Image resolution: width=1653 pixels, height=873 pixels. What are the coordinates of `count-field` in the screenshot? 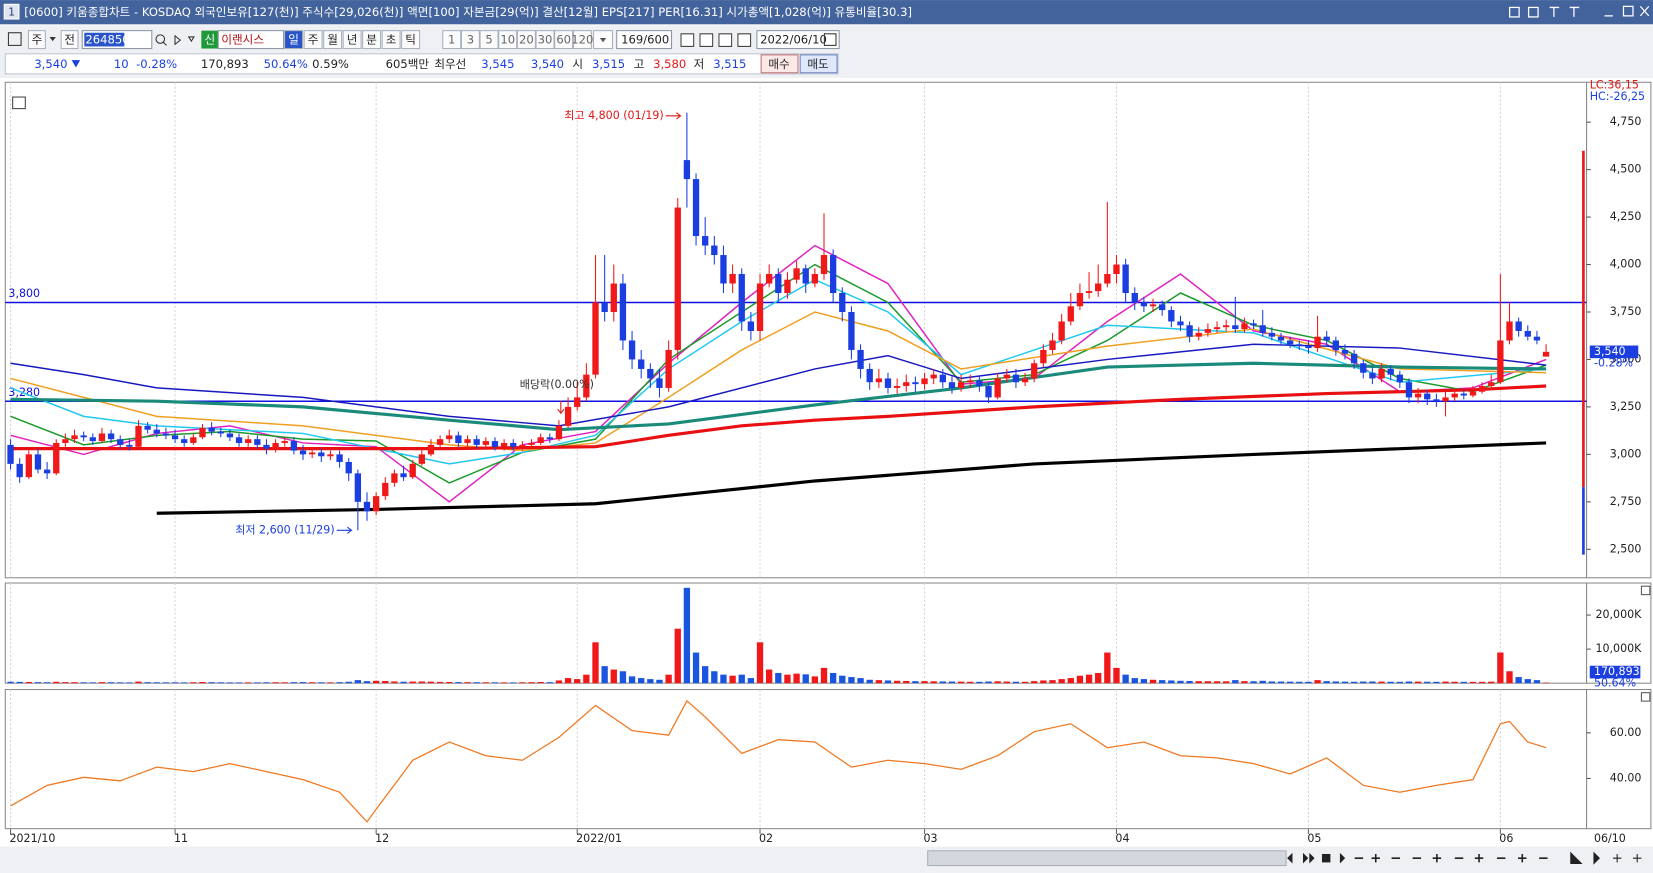 It's located at (644, 40).